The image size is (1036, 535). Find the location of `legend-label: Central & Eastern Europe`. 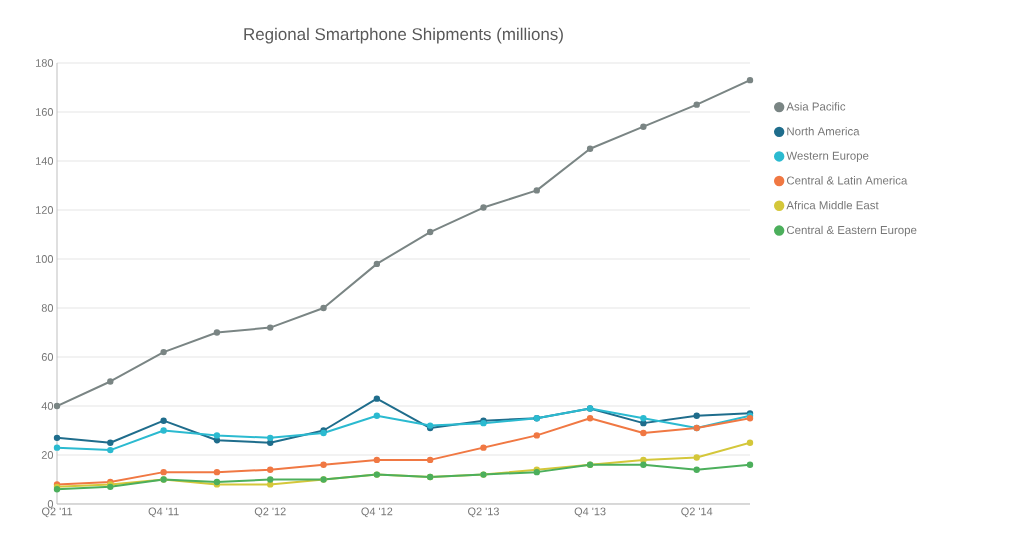

legend-label: Central & Eastern Europe is located at coordinates (851, 231).